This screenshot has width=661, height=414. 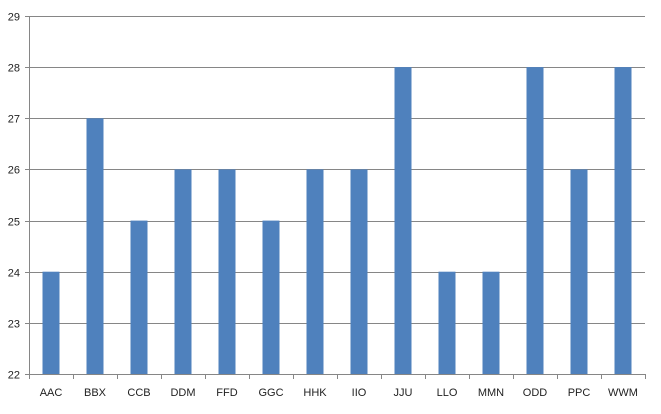 What do you see at coordinates (14, 69) in the screenshot?
I see `y-tick-label: 28` at bounding box center [14, 69].